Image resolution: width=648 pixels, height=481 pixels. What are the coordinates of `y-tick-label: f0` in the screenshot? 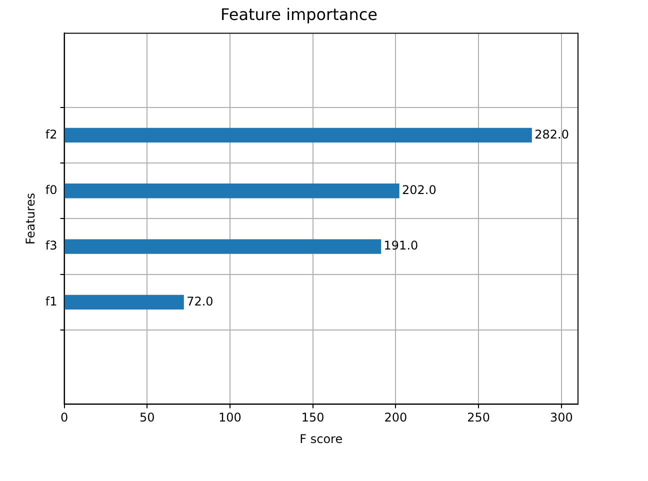 It's located at (51, 190).